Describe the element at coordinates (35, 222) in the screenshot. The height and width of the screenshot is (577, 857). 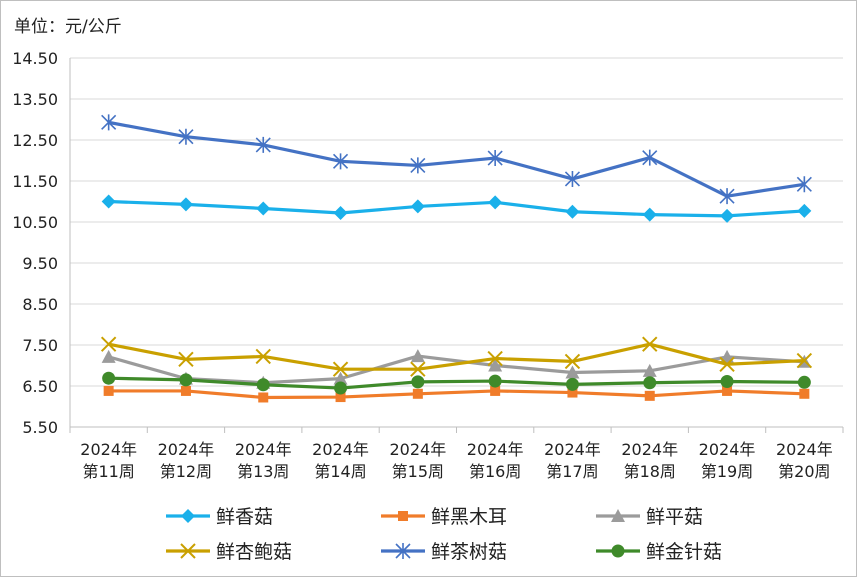
I see `y-tick-label: 10.50` at that location.